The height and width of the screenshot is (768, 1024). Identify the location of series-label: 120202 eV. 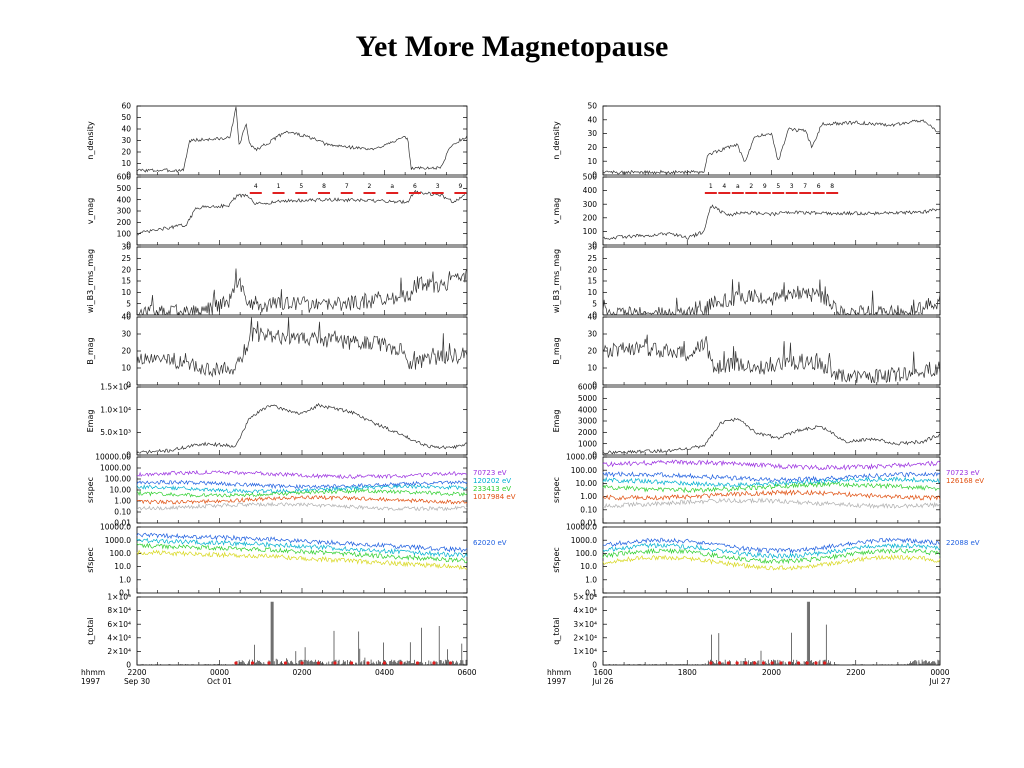
(492, 481).